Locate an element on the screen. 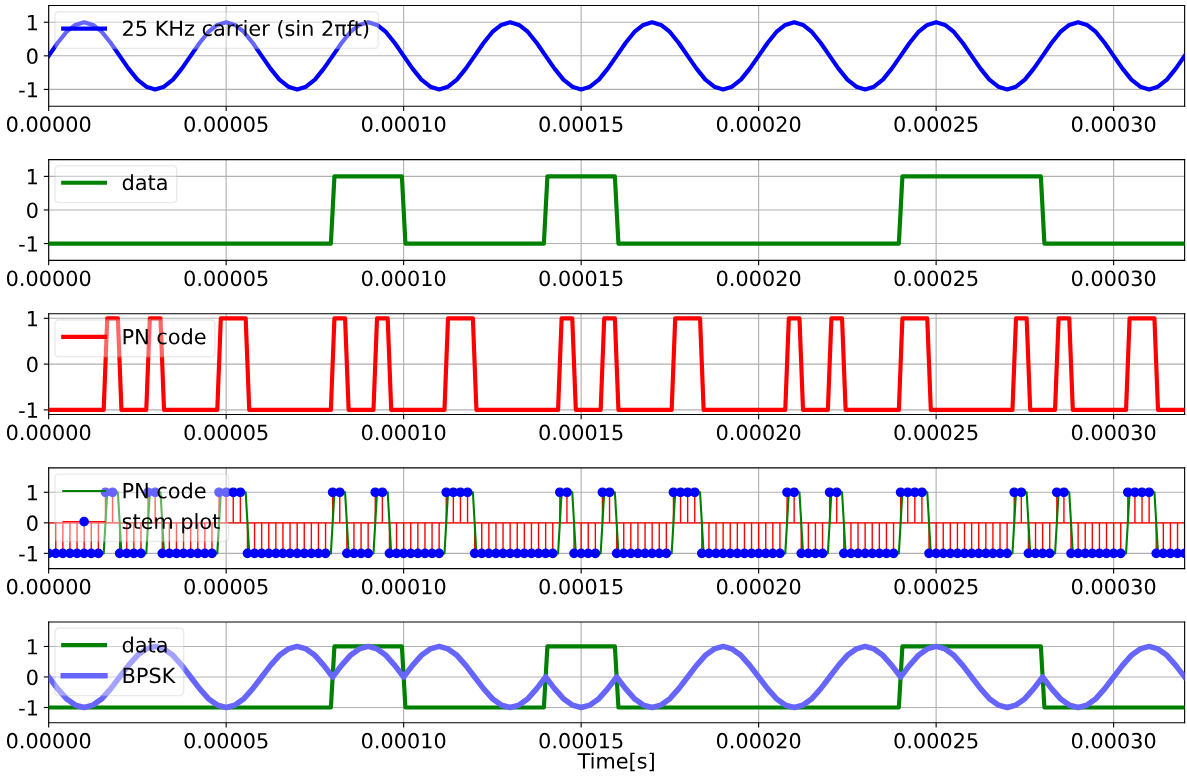  x-axis-title: Time[s] is located at coordinates (615, 762).